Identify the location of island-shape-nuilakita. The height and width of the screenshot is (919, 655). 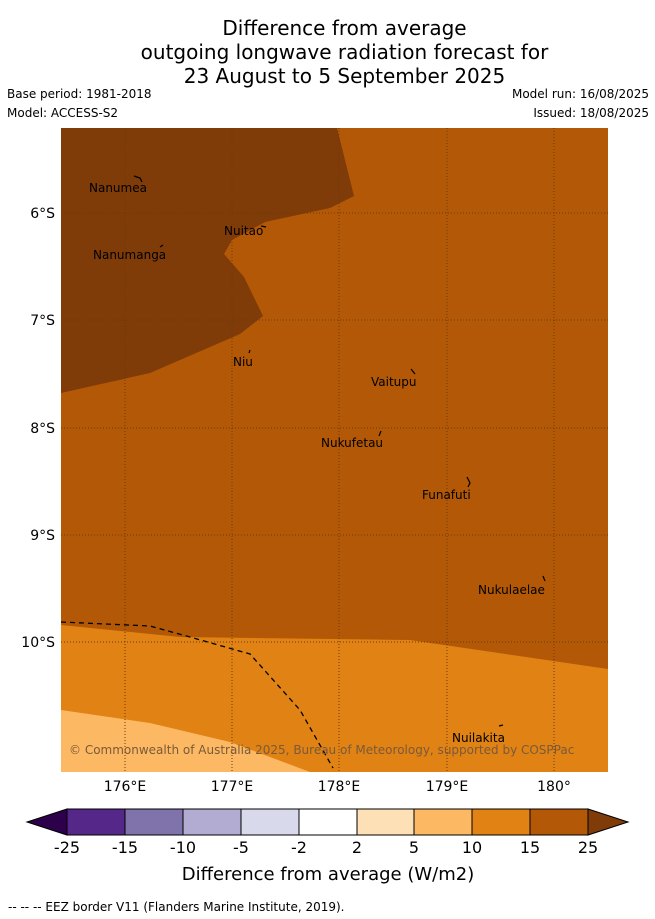
(501, 725).